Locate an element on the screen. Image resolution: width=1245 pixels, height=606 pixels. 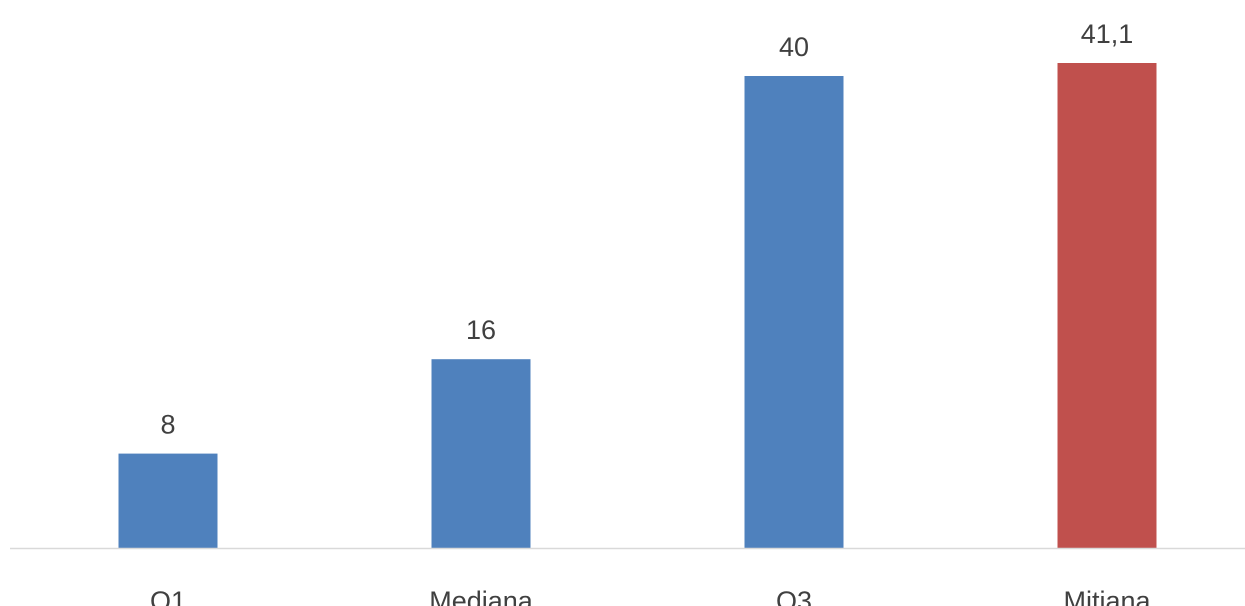
x-tick-label-q1: Q1 is located at coordinates (168, 596).